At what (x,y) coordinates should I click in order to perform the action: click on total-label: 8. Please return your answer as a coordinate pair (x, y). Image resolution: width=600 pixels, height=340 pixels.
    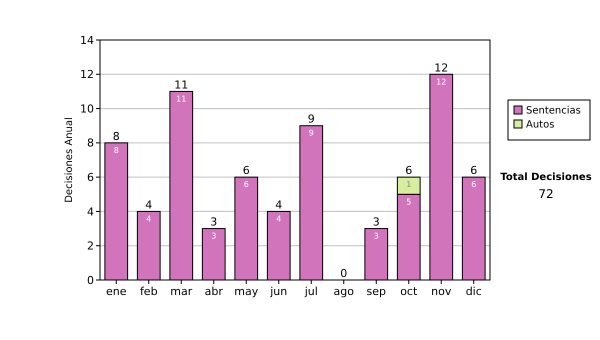
    Looking at the image, I should click on (116, 136).